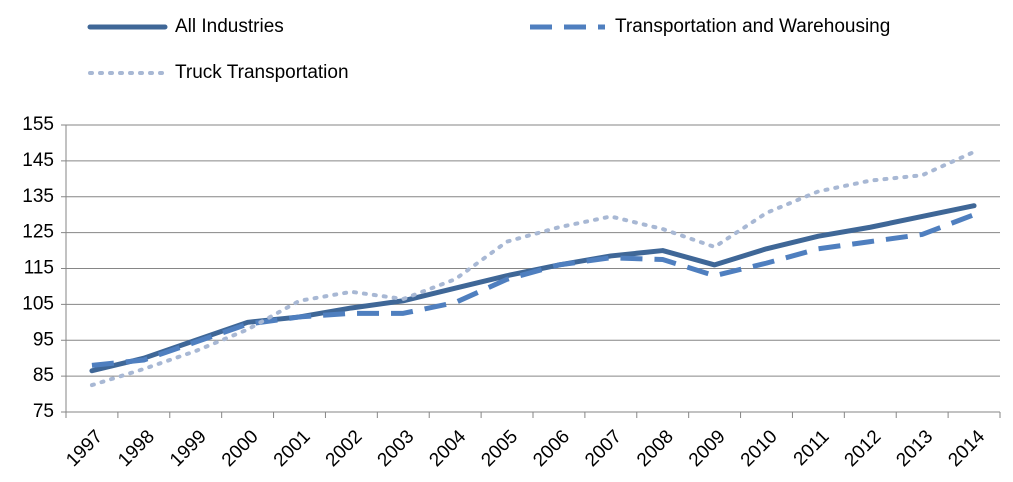  What do you see at coordinates (292, 448) in the screenshot?
I see `x-tick-label: 2001` at bounding box center [292, 448].